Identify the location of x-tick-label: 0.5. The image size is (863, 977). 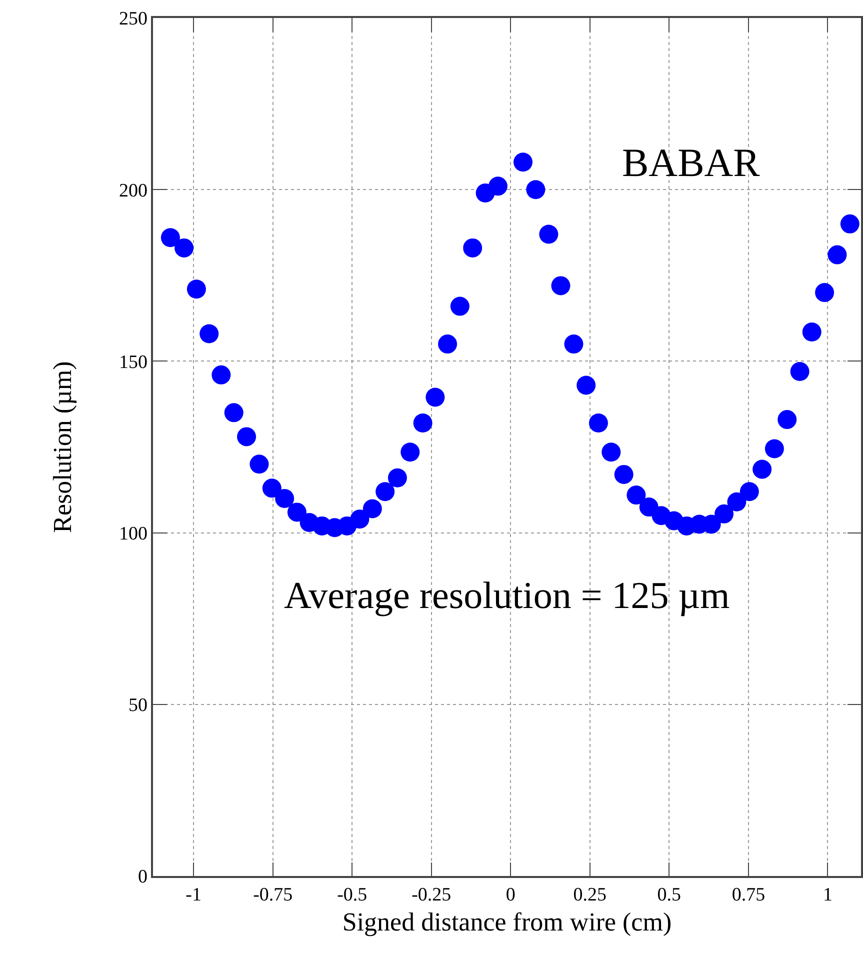
(669, 895).